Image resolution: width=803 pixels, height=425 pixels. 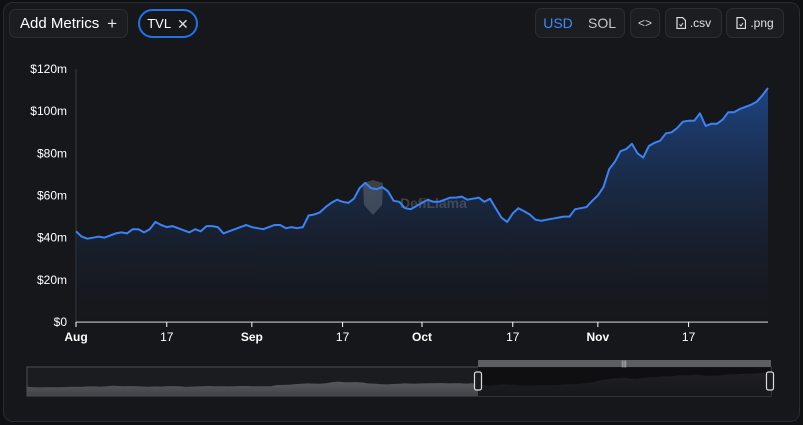 I want to click on currency-option-usd: USD, so click(x=558, y=23).